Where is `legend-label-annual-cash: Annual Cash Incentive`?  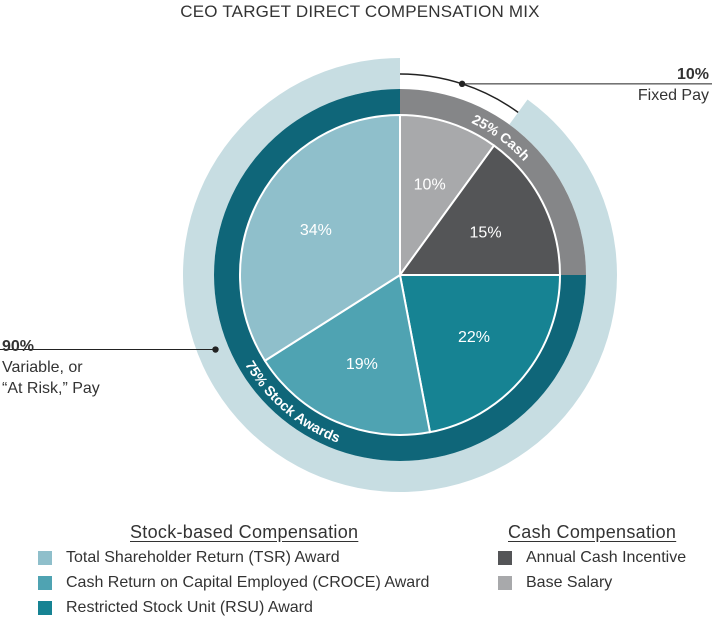
legend-label-annual-cash: Annual Cash Incentive is located at coordinates (606, 557).